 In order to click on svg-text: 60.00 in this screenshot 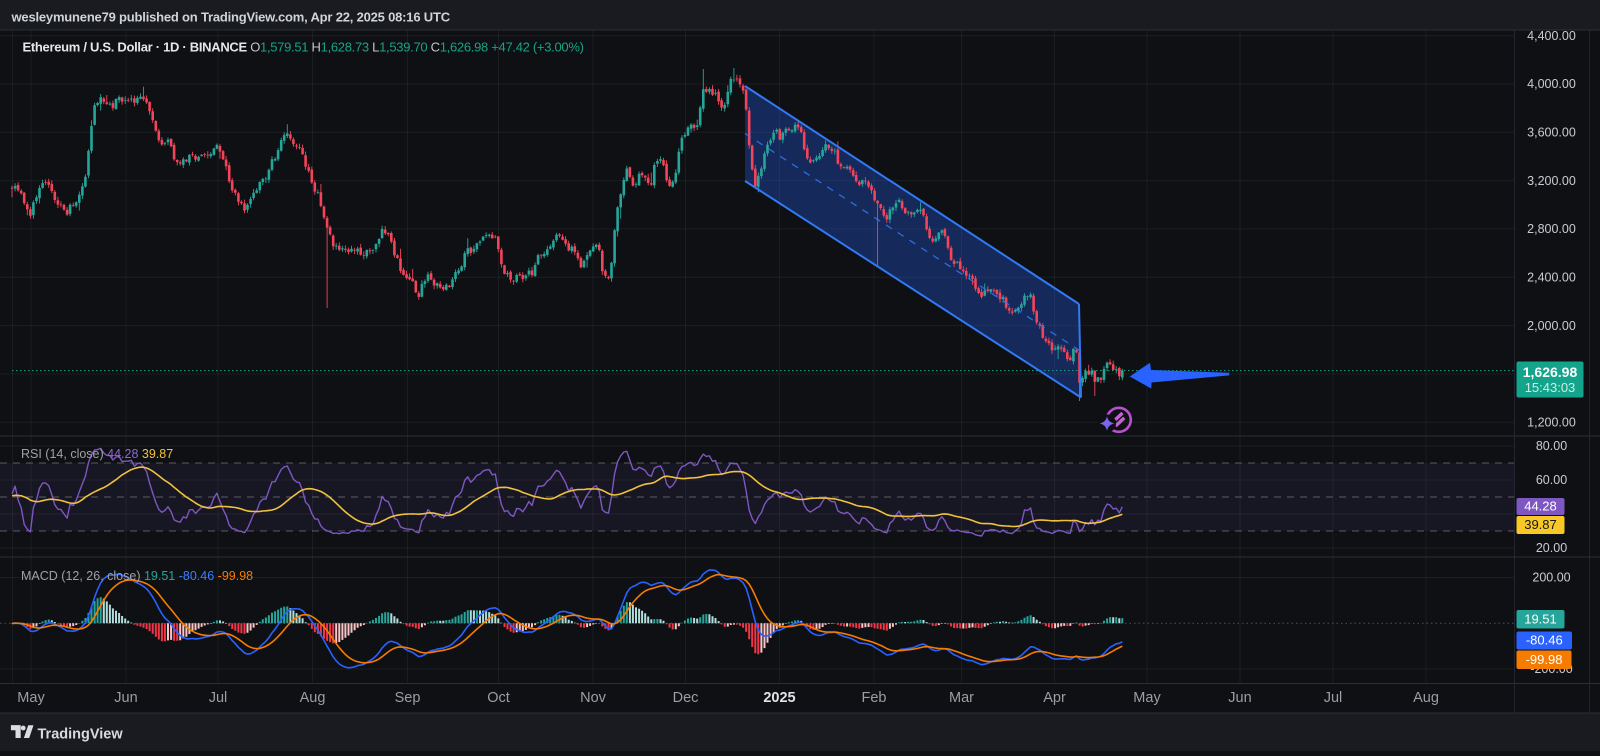, I will do `click(1551, 480)`.